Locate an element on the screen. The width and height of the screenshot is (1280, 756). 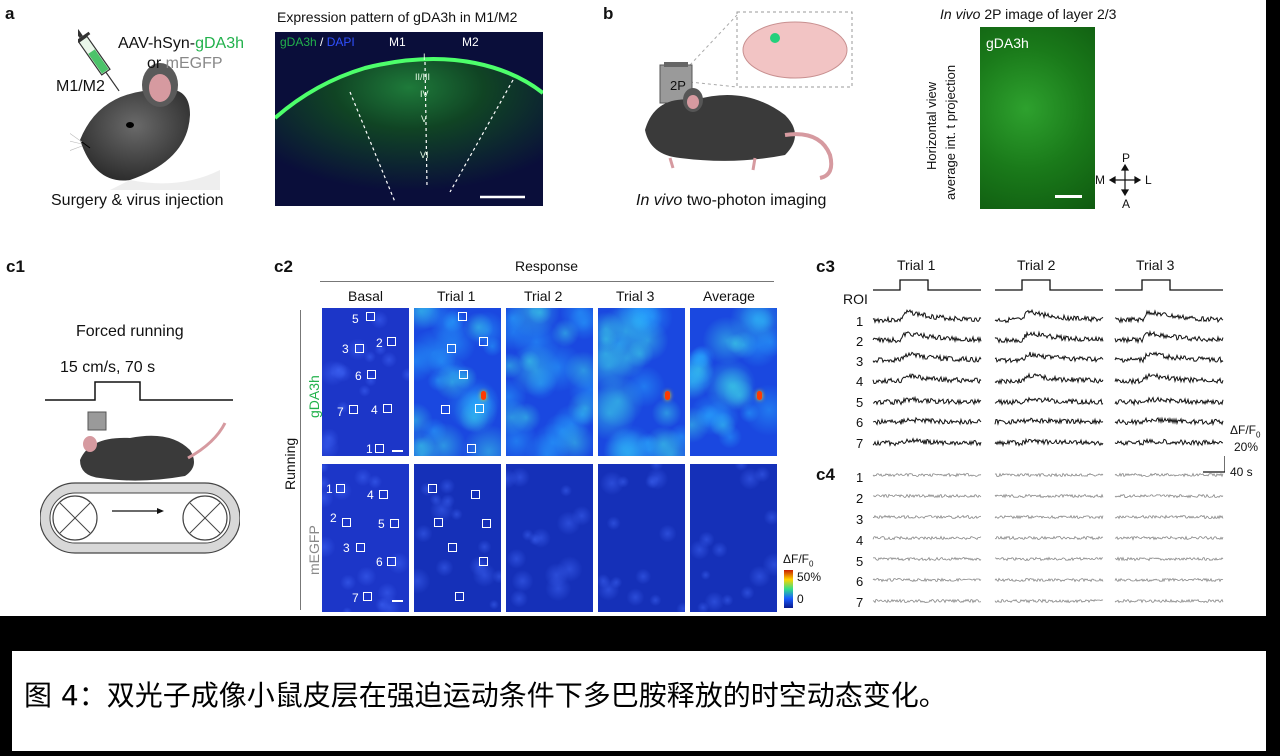
c3-roi-header: ROI is located at coordinates (855, 299).